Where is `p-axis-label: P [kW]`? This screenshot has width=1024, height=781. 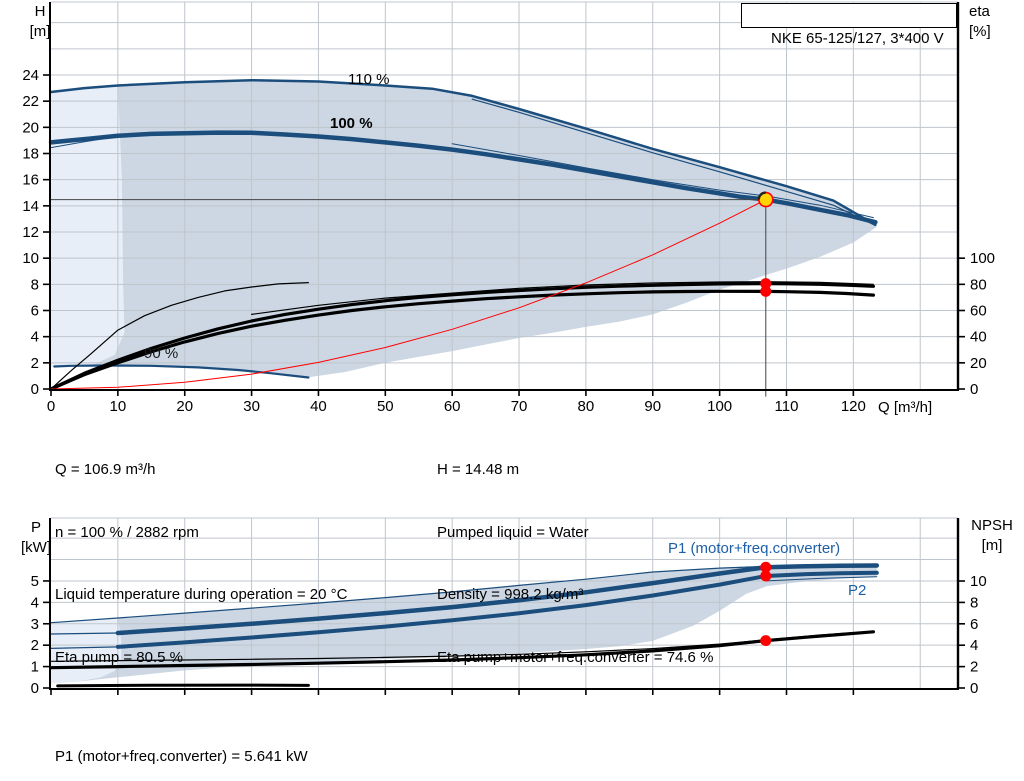
p-axis-label: P [kW] is located at coordinates (36, 537).